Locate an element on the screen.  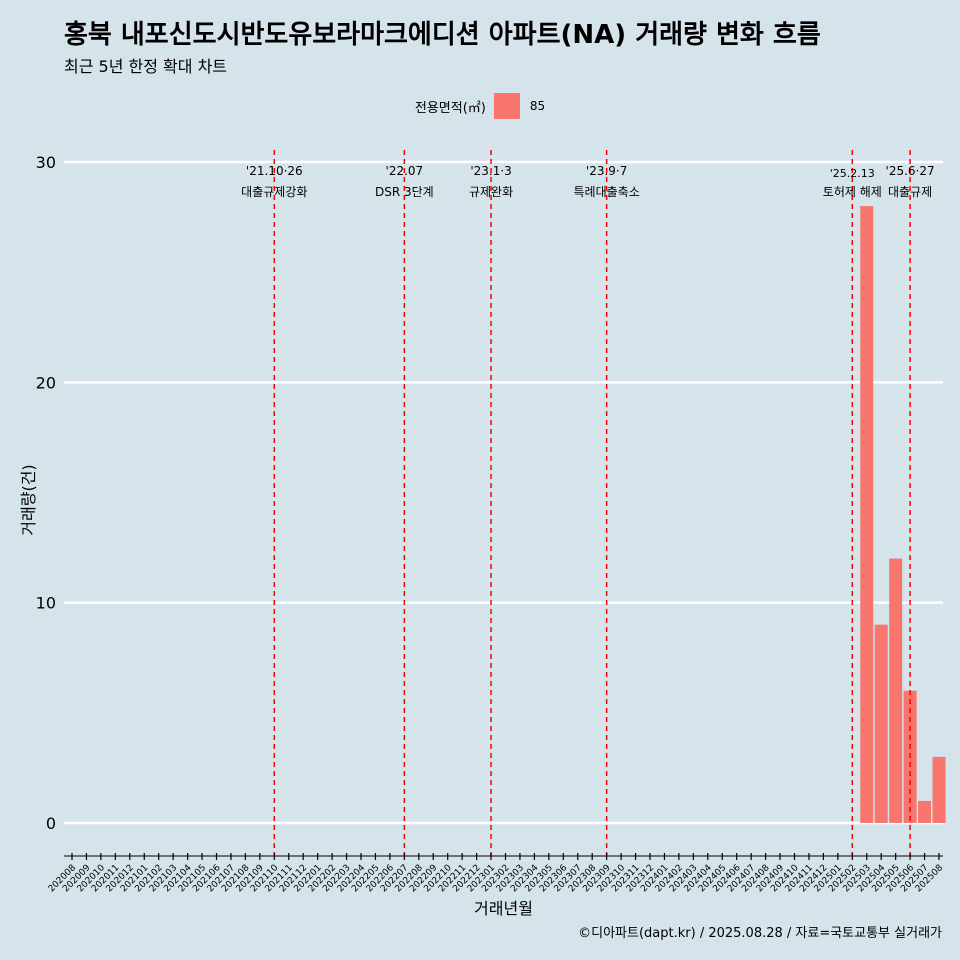
event-text-label: 특례대출축소 is located at coordinates (607, 192).